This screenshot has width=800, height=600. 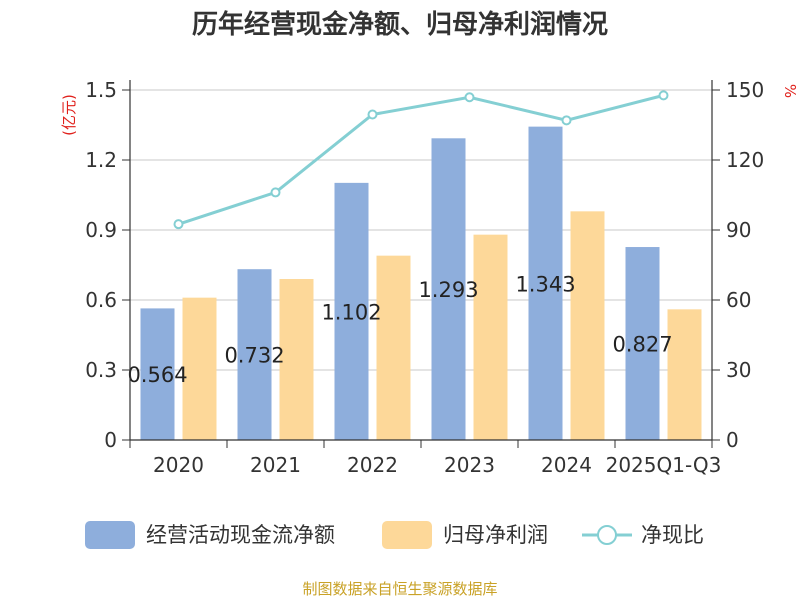 I want to click on legend-swatch-cashflow, so click(x=110, y=535).